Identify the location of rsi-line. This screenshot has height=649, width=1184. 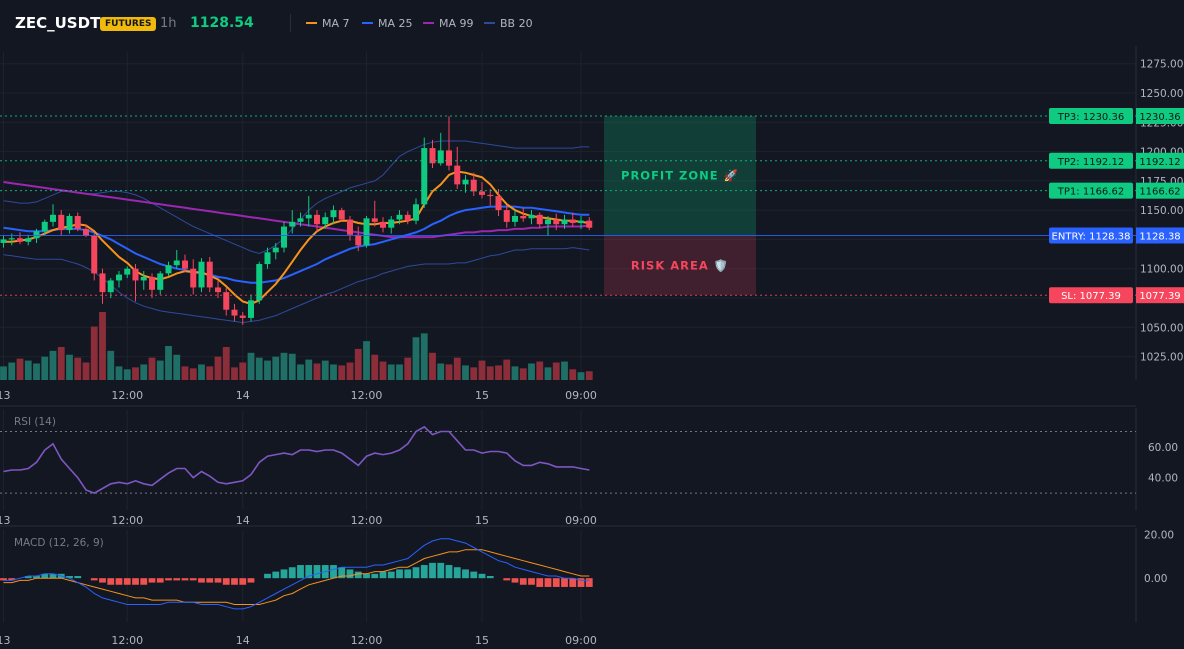
(296, 459).